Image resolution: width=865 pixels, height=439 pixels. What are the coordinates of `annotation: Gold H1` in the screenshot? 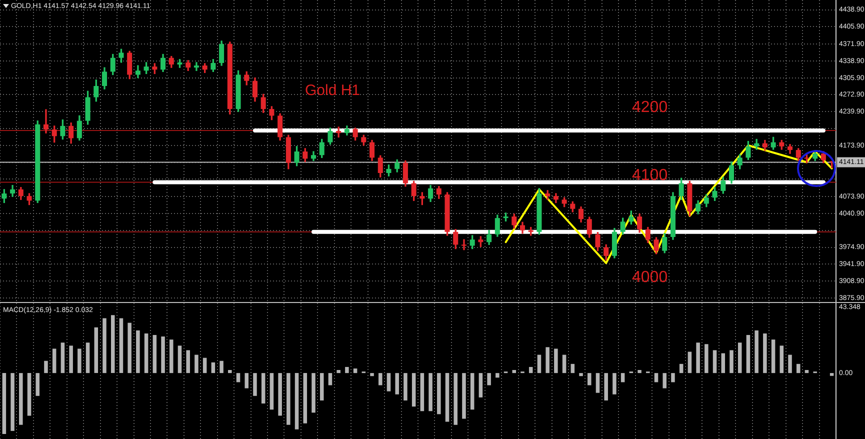 It's located at (332, 90).